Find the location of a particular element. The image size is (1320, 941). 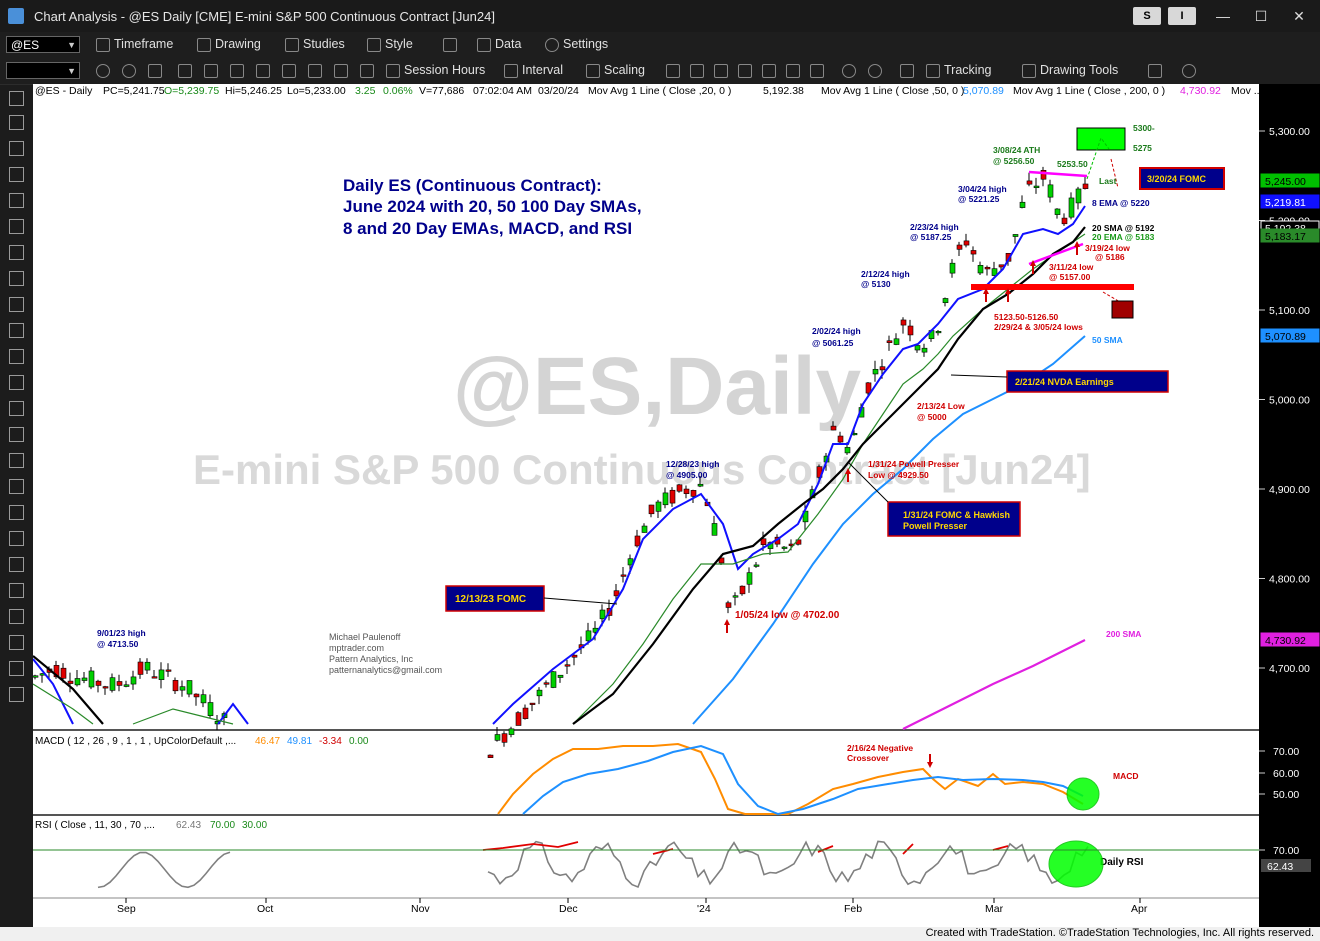

fomc-0320-label: 3/20/24 FOMC is located at coordinates (1177, 179).